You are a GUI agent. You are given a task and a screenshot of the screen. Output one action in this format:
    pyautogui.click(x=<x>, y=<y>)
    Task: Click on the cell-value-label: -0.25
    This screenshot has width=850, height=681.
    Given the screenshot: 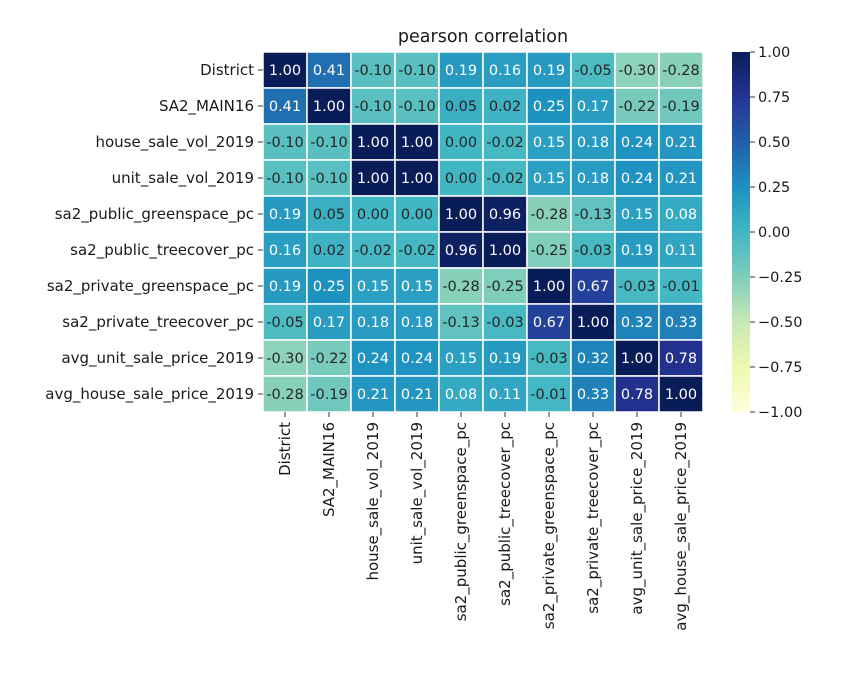 What is the action you would take?
    pyautogui.click(x=505, y=287)
    